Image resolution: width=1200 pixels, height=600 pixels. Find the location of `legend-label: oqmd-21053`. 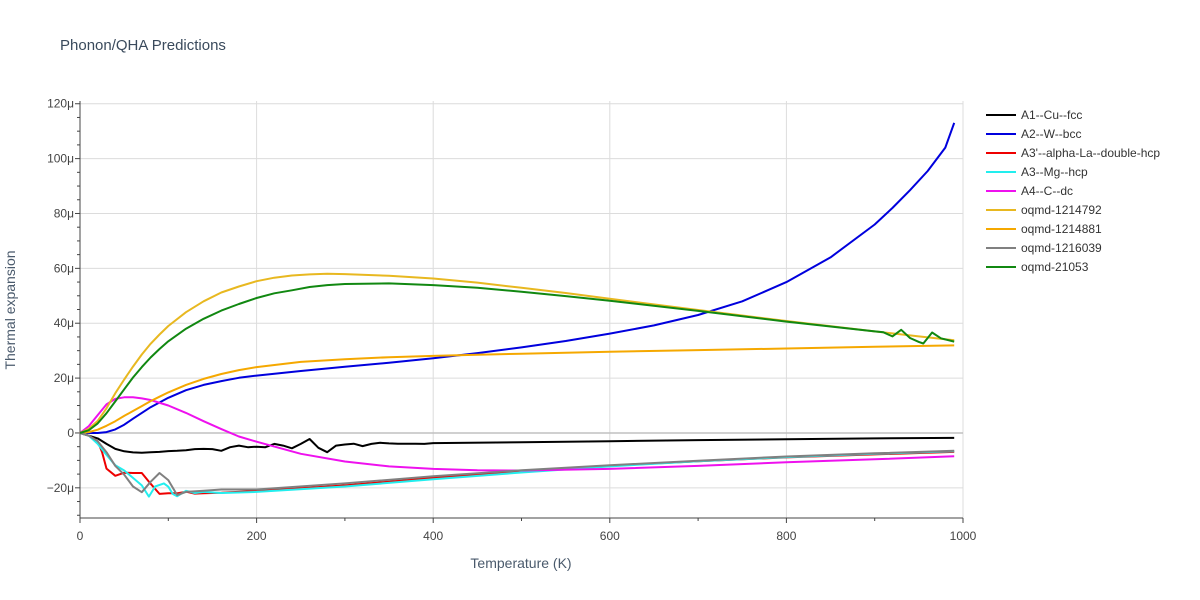

legend-label: oqmd-21053 is located at coordinates (1055, 267).